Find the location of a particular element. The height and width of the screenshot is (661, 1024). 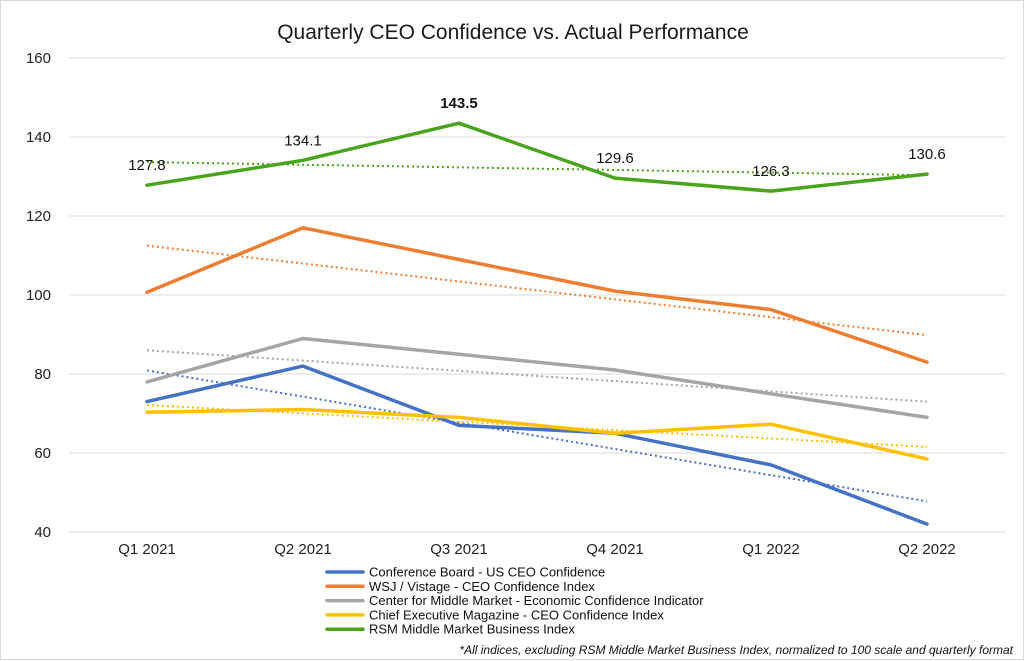

x-tick-label: Q1 2021 is located at coordinates (147, 549).